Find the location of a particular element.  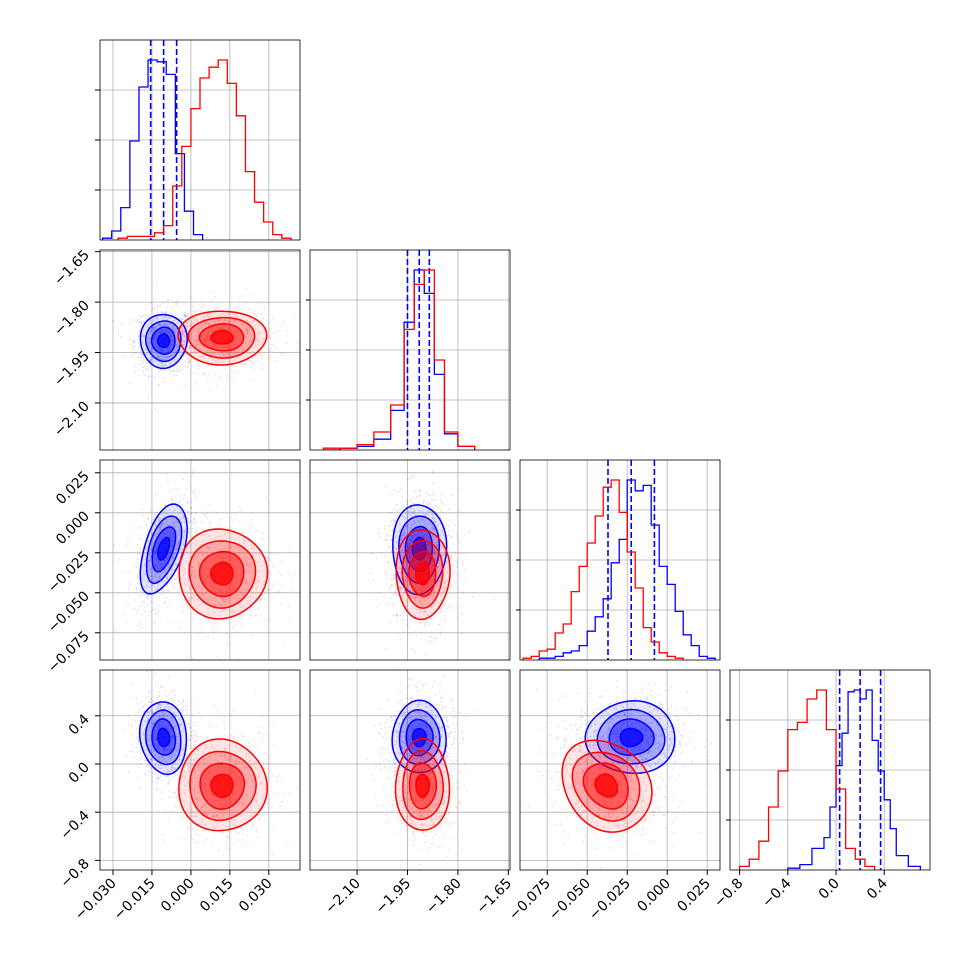

panel-content is located at coordinates (200, 350).